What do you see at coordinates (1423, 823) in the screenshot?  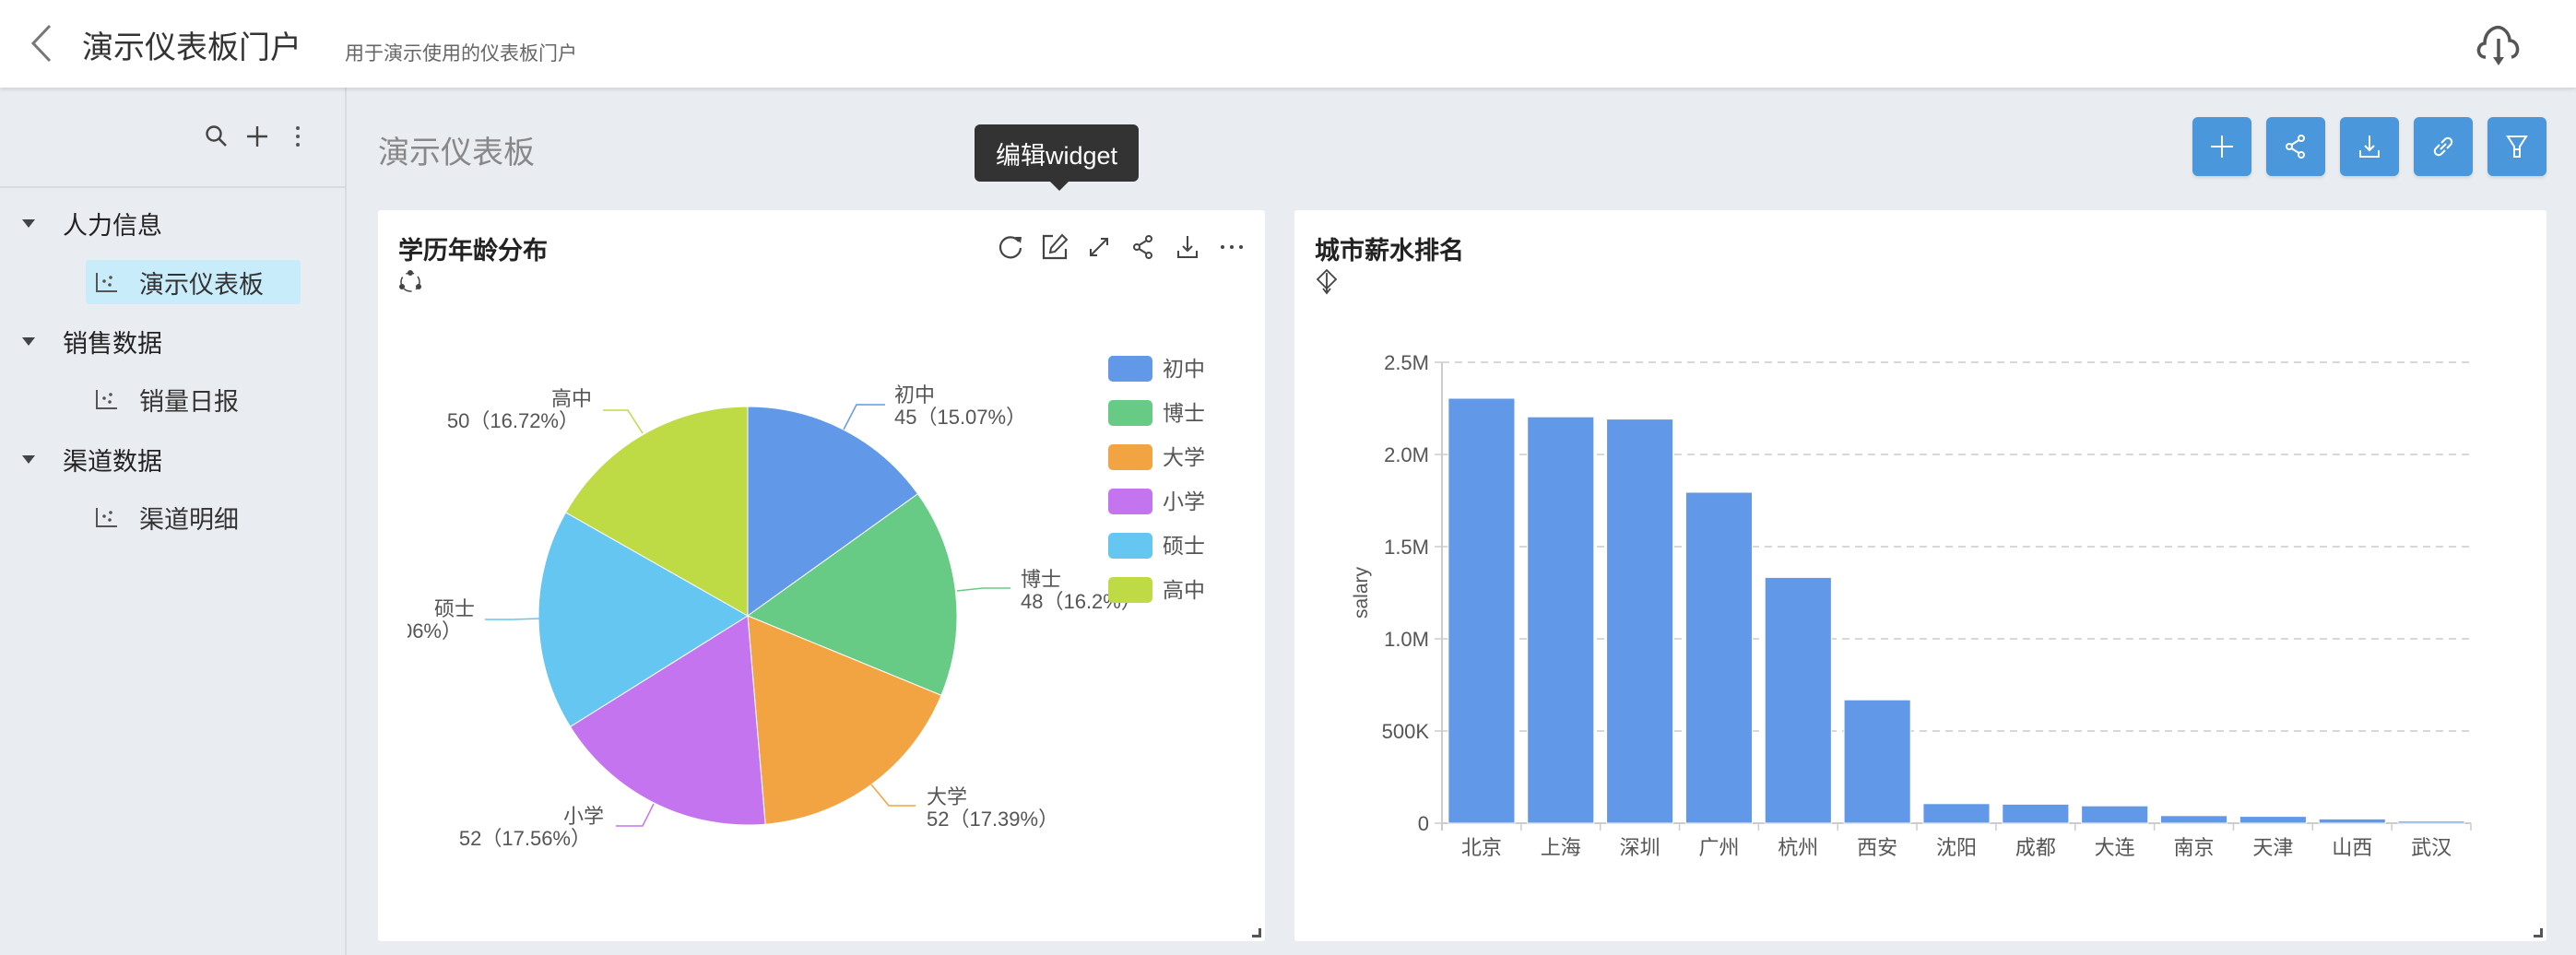 I see `y-tick-label: 0` at bounding box center [1423, 823].